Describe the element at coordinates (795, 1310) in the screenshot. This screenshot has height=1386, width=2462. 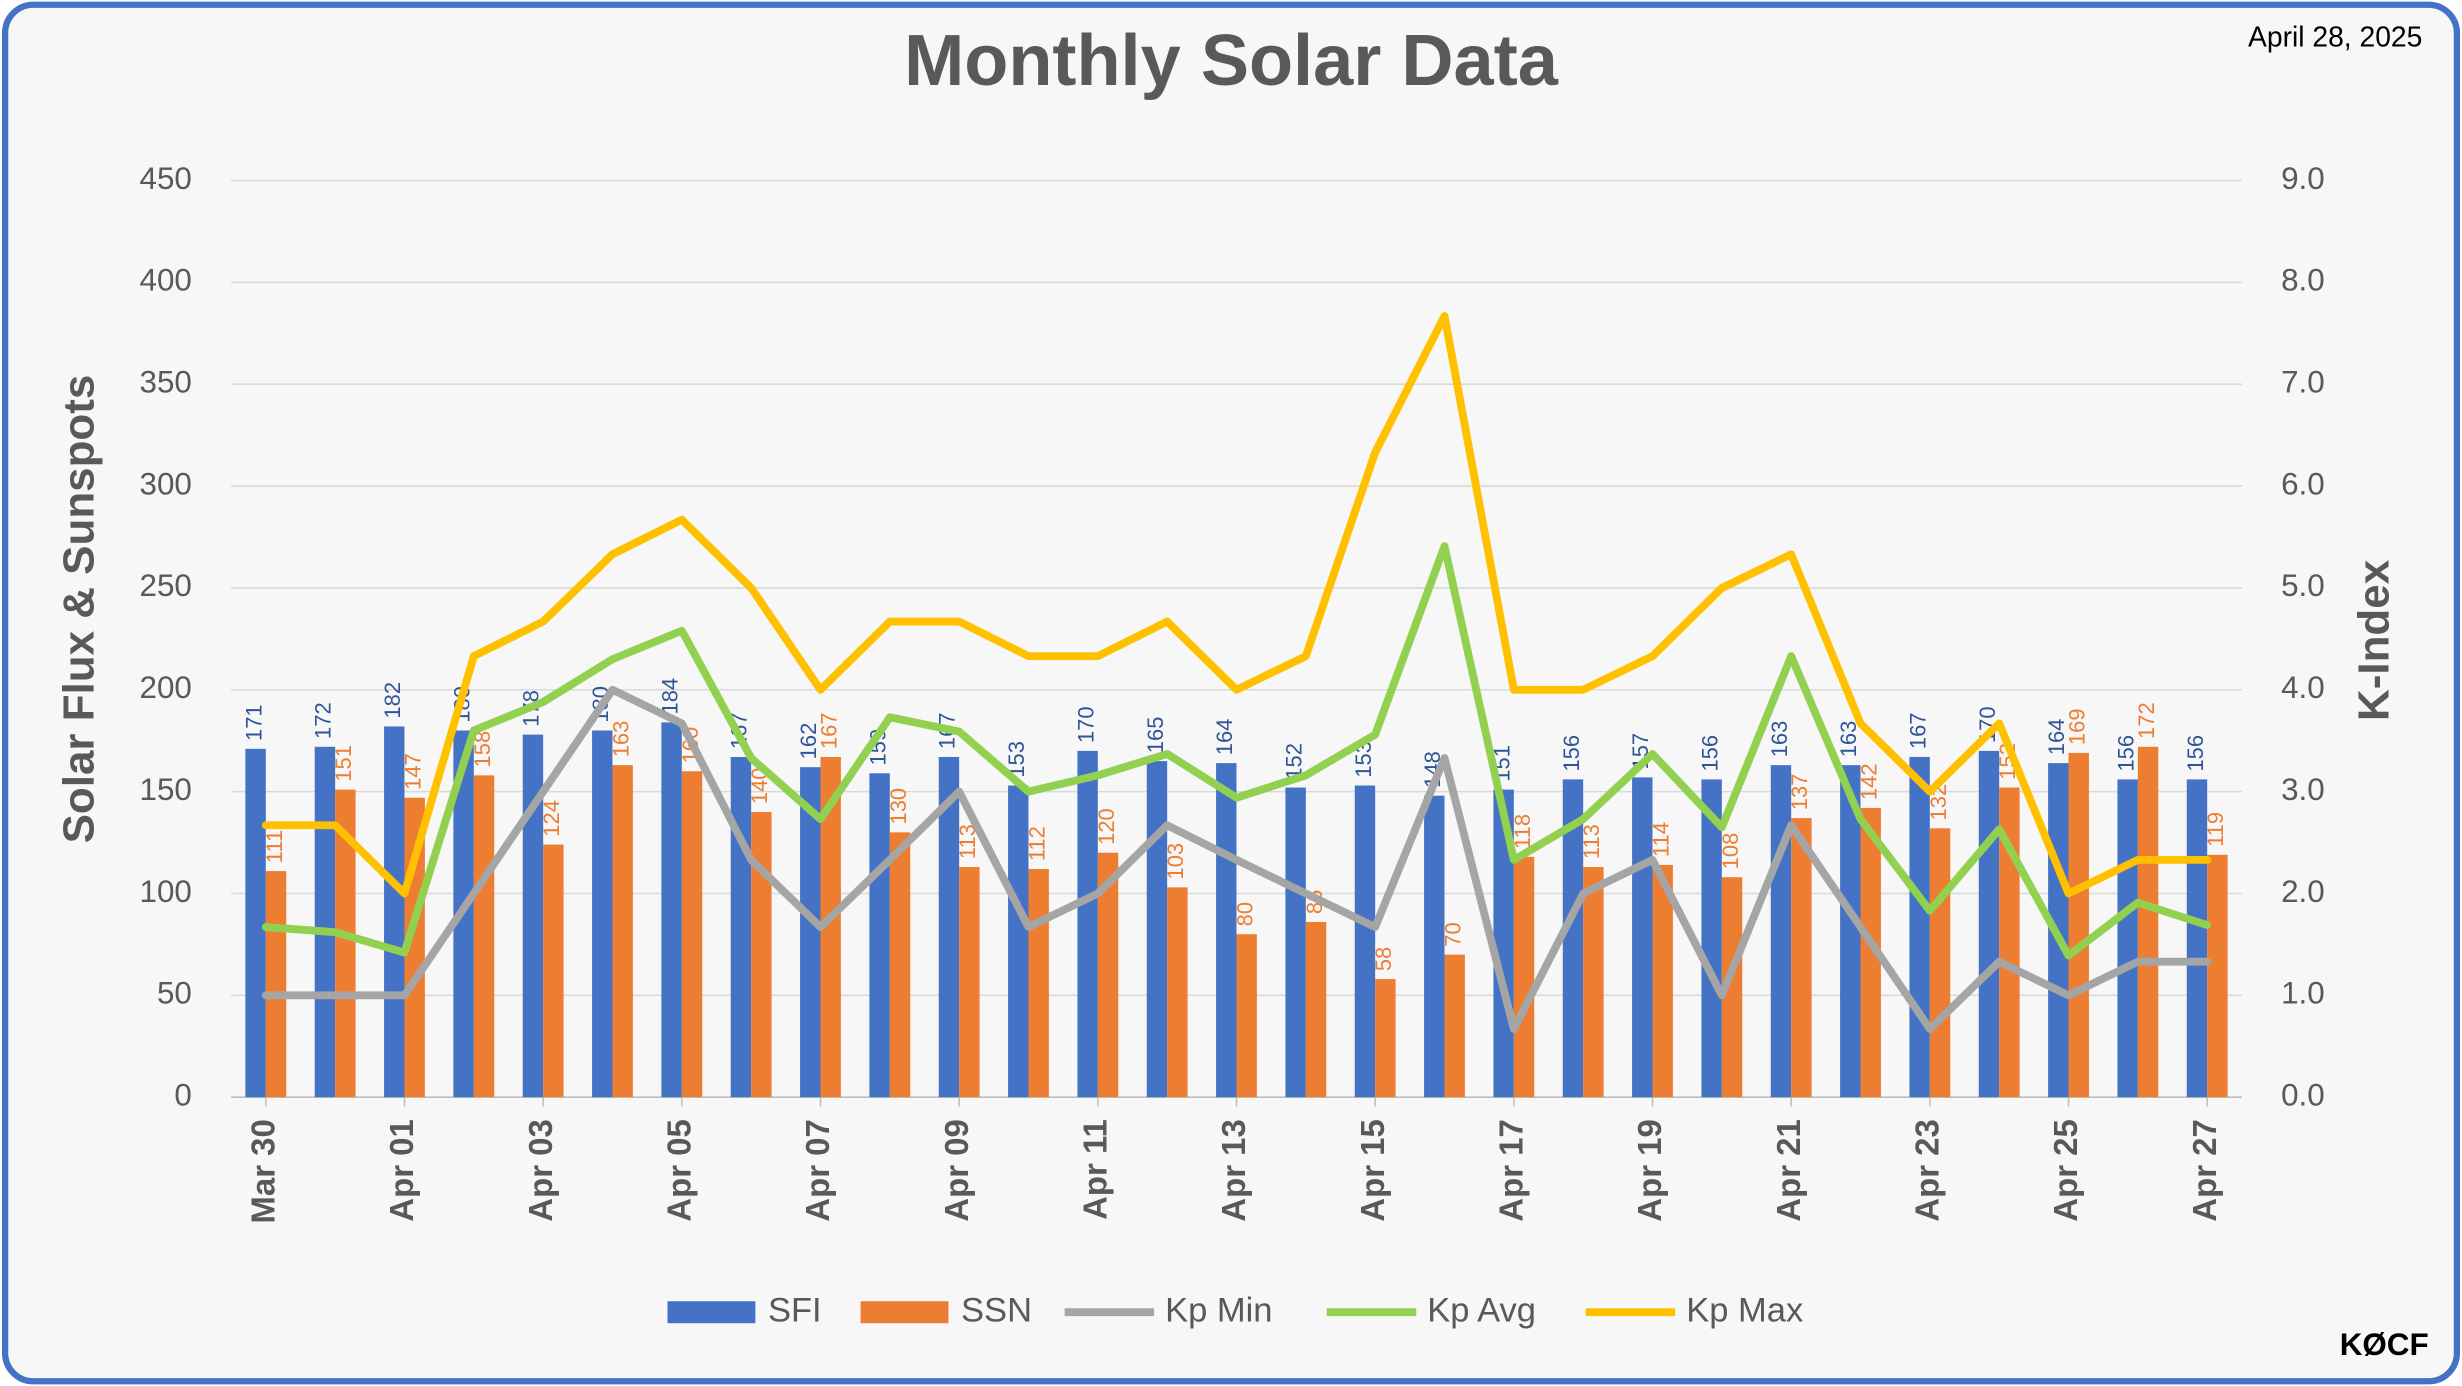
I see `legend-label: SFI` at that location.